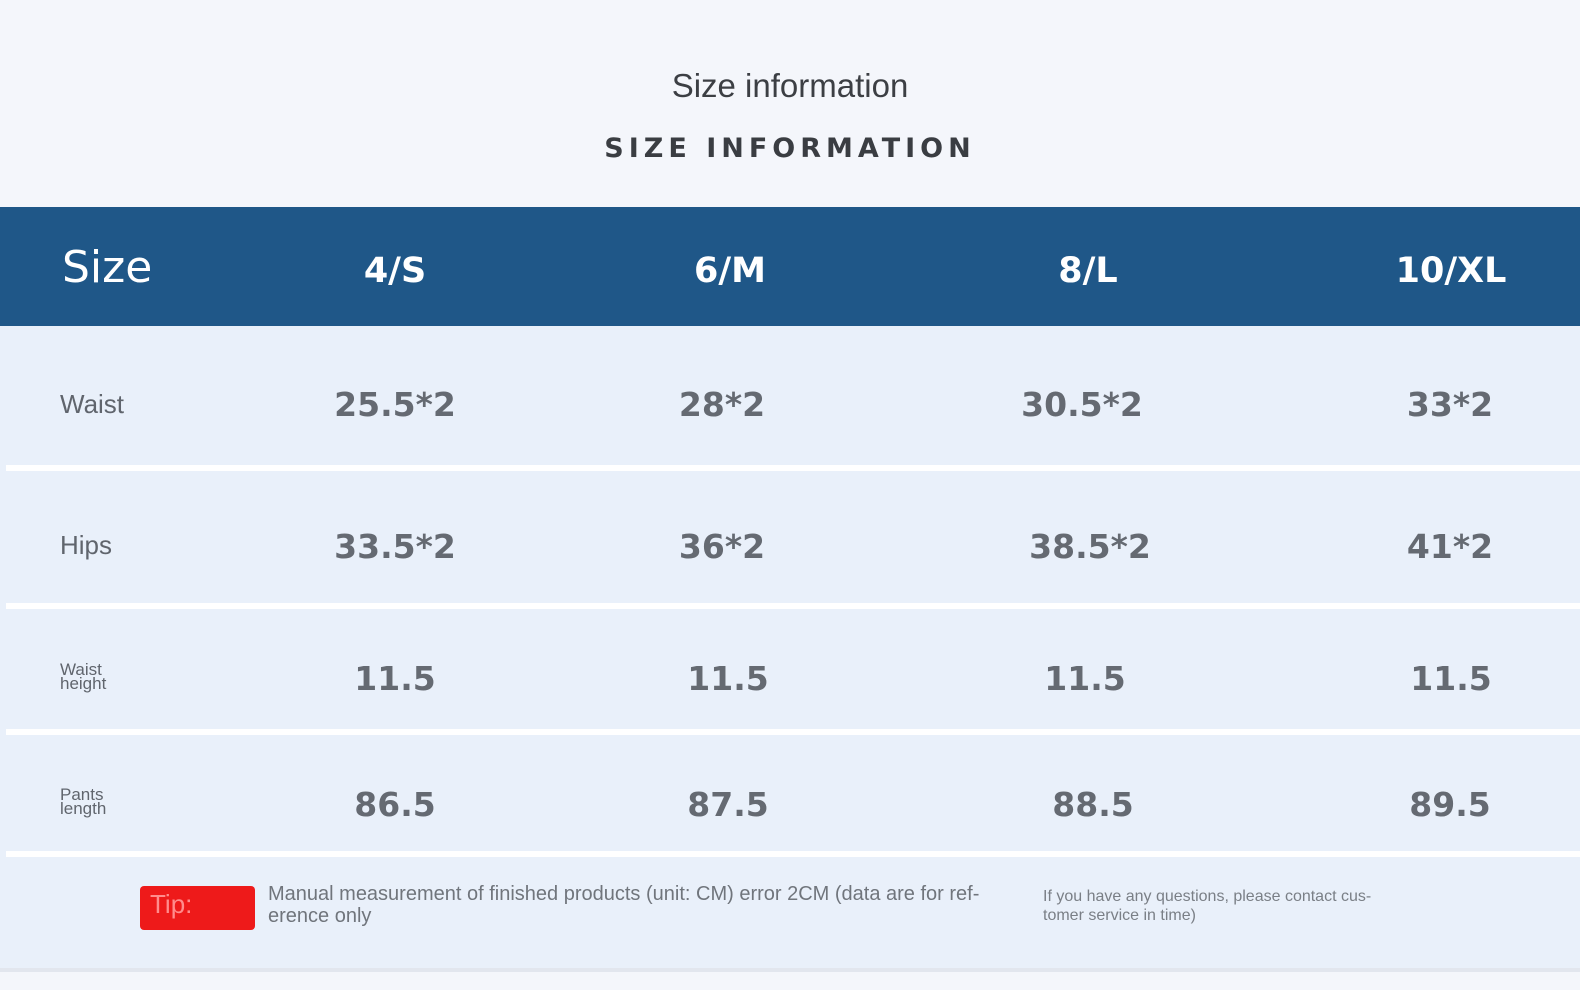 The image size is (1580, 990). Describe the element at coordinates (395, 804) in the screenshot. I see `cell-pants-length-4s: 86.5` at that location.